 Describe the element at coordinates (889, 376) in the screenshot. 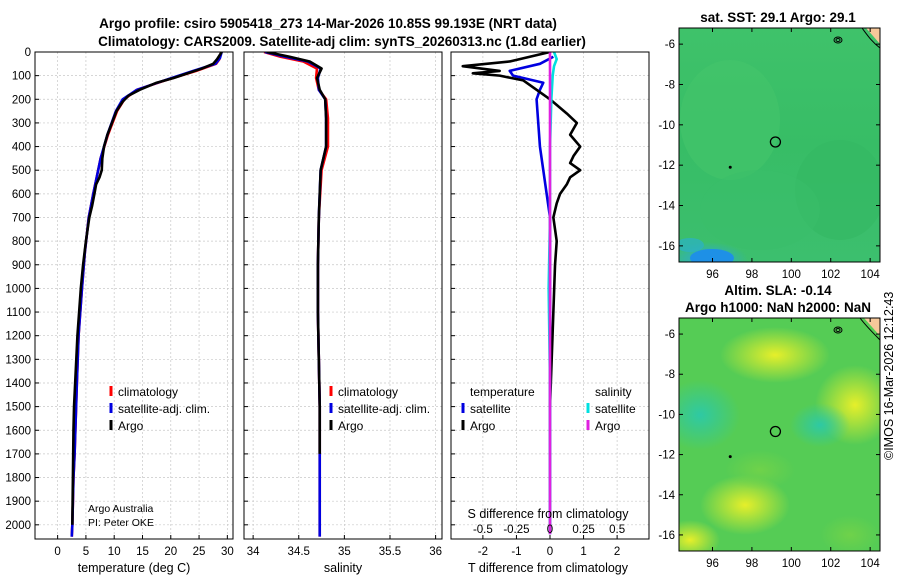

I see `timestamp: ©IMOS 16-Mar-2026 12:12:43` at that location.